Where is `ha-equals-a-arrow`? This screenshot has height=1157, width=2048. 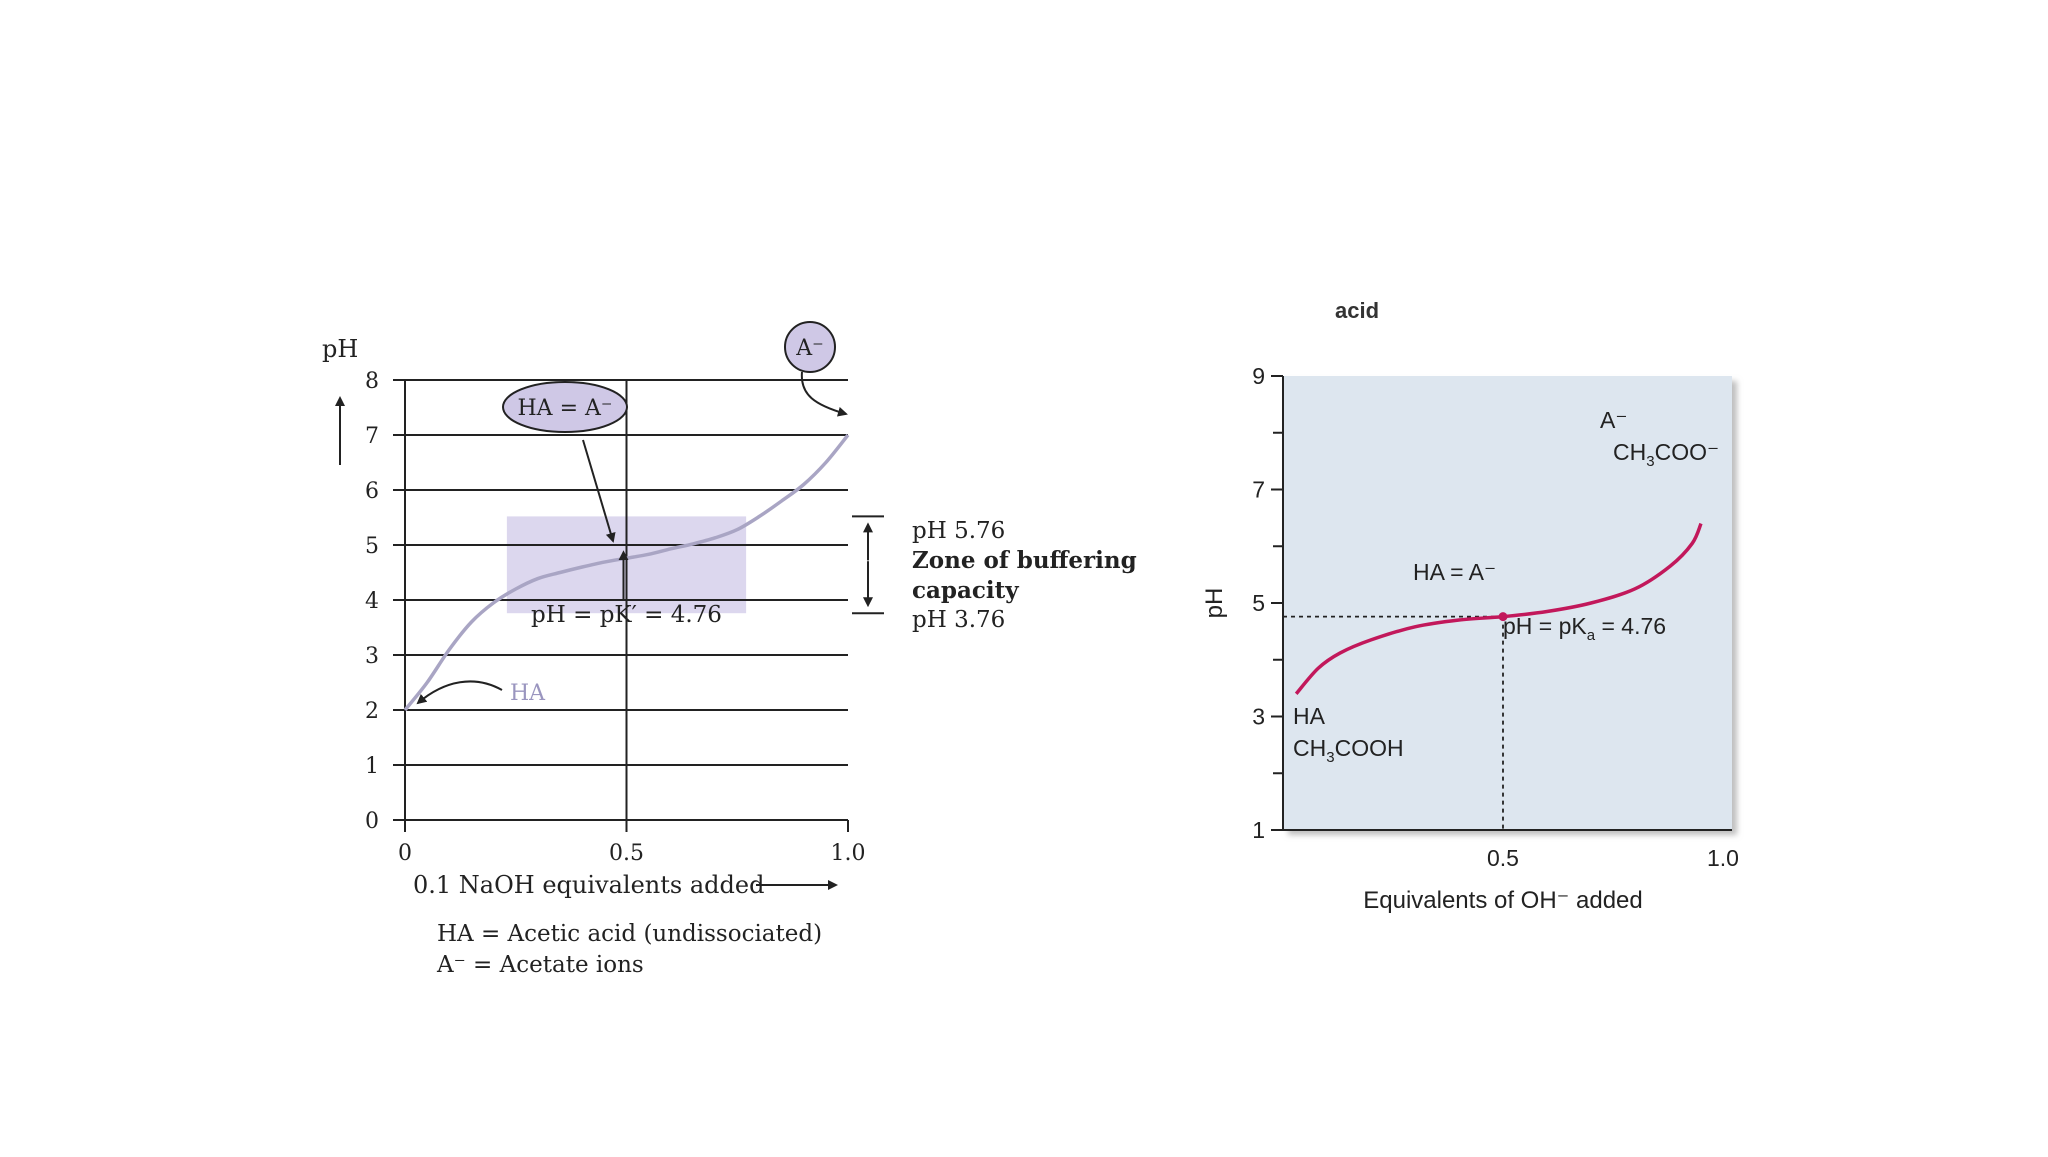
ha-equals-a-arrow is located at coordinates (599, 491).